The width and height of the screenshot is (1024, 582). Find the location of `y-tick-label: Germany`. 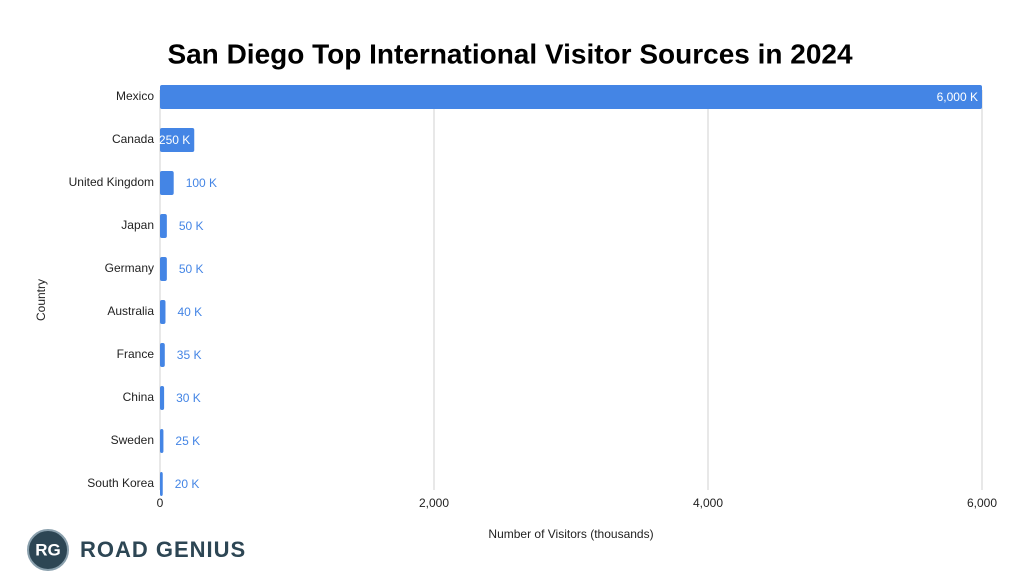

y-tick-label: Germany is located at coordinates (129, 268).